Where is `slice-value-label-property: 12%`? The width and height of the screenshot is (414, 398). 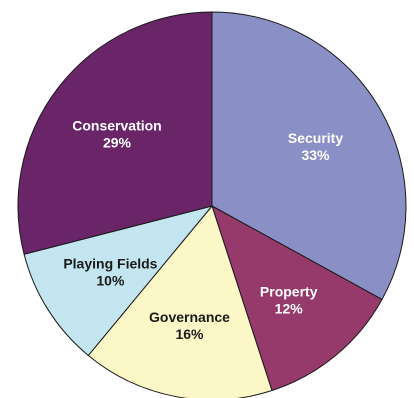 slice-value-label-property: 12% is located at coordinates (289, 309).